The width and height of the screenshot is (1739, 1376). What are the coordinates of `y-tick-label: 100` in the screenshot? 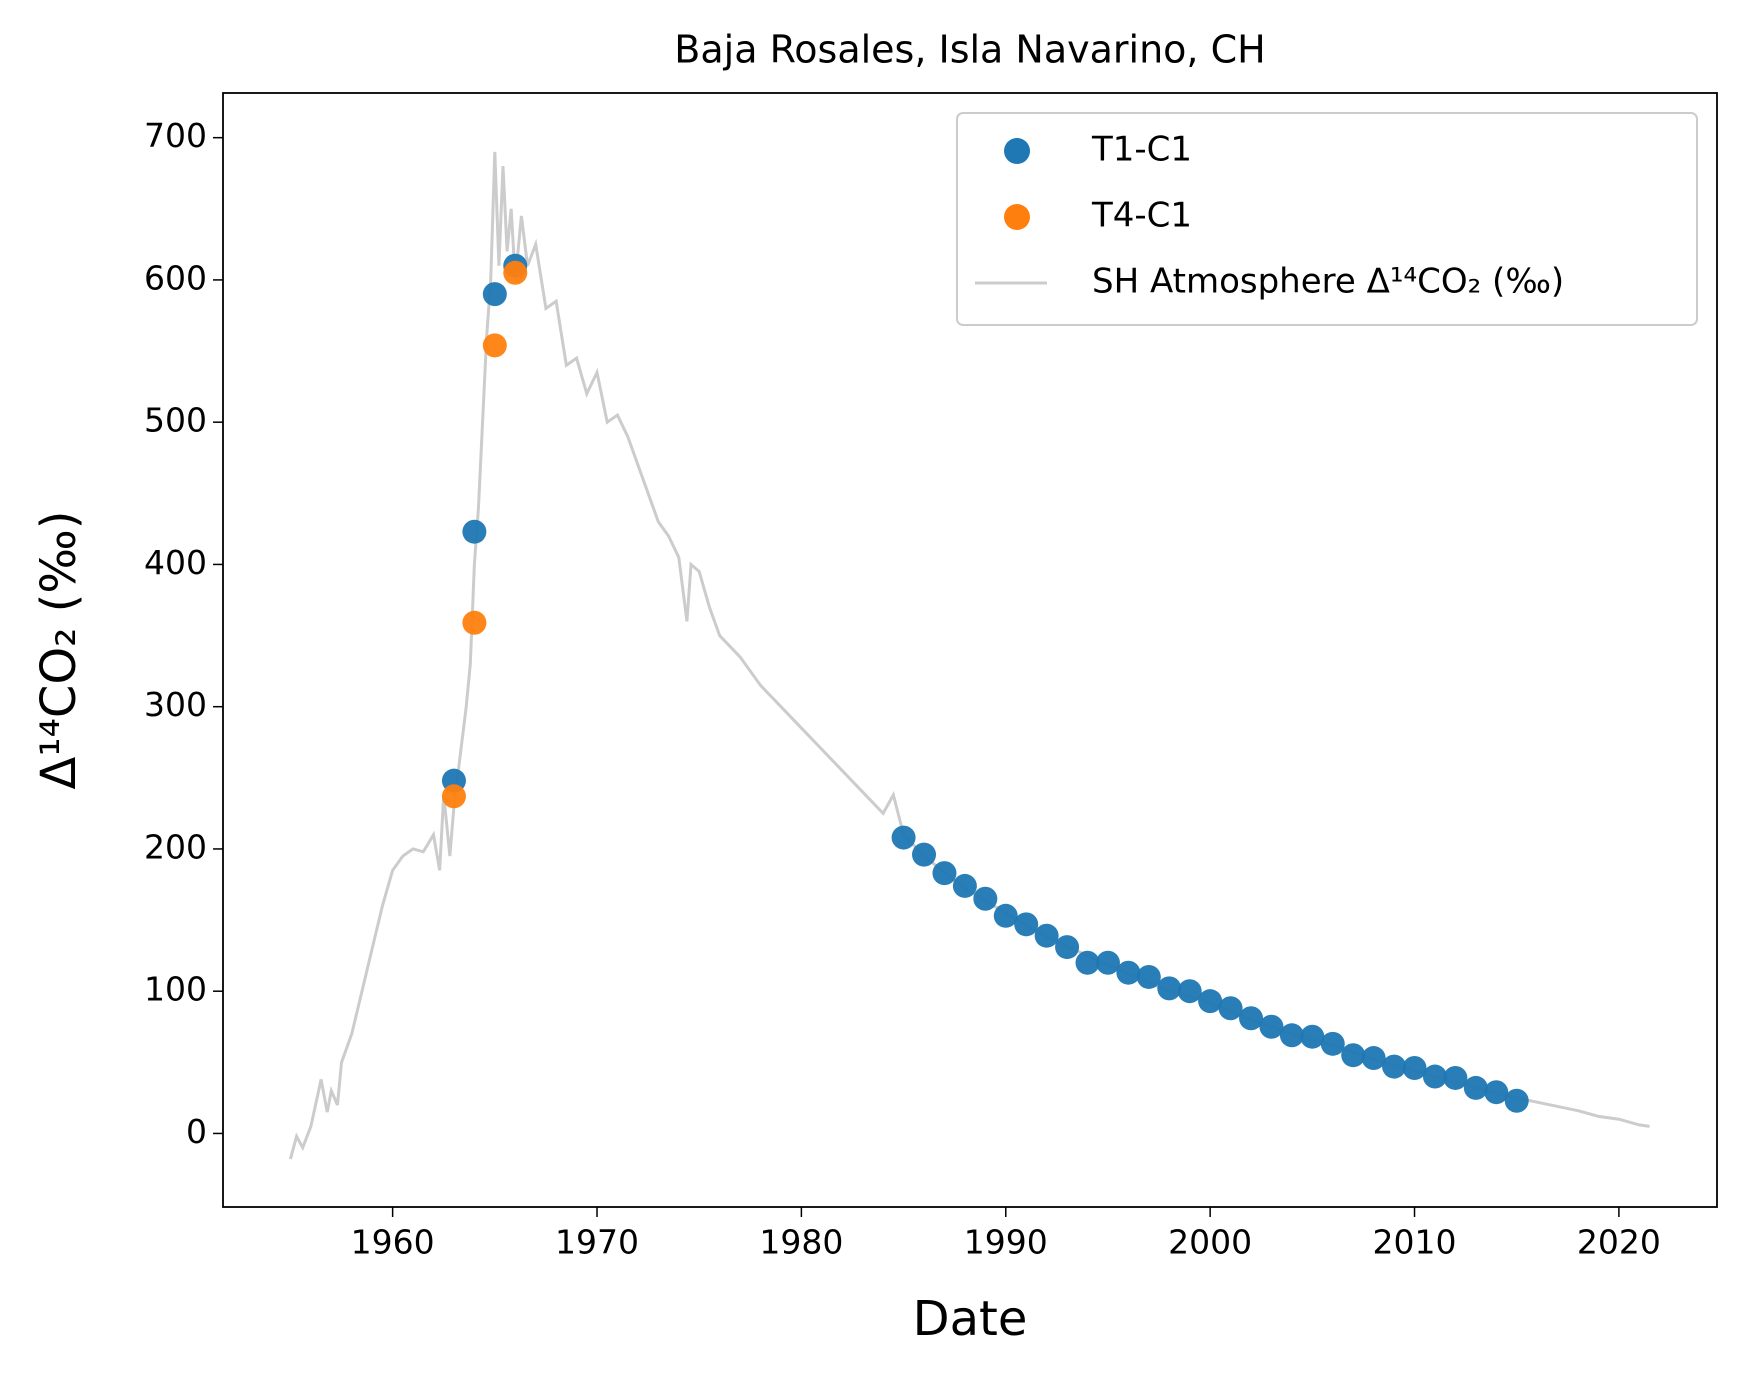 It's located at (175, 989).